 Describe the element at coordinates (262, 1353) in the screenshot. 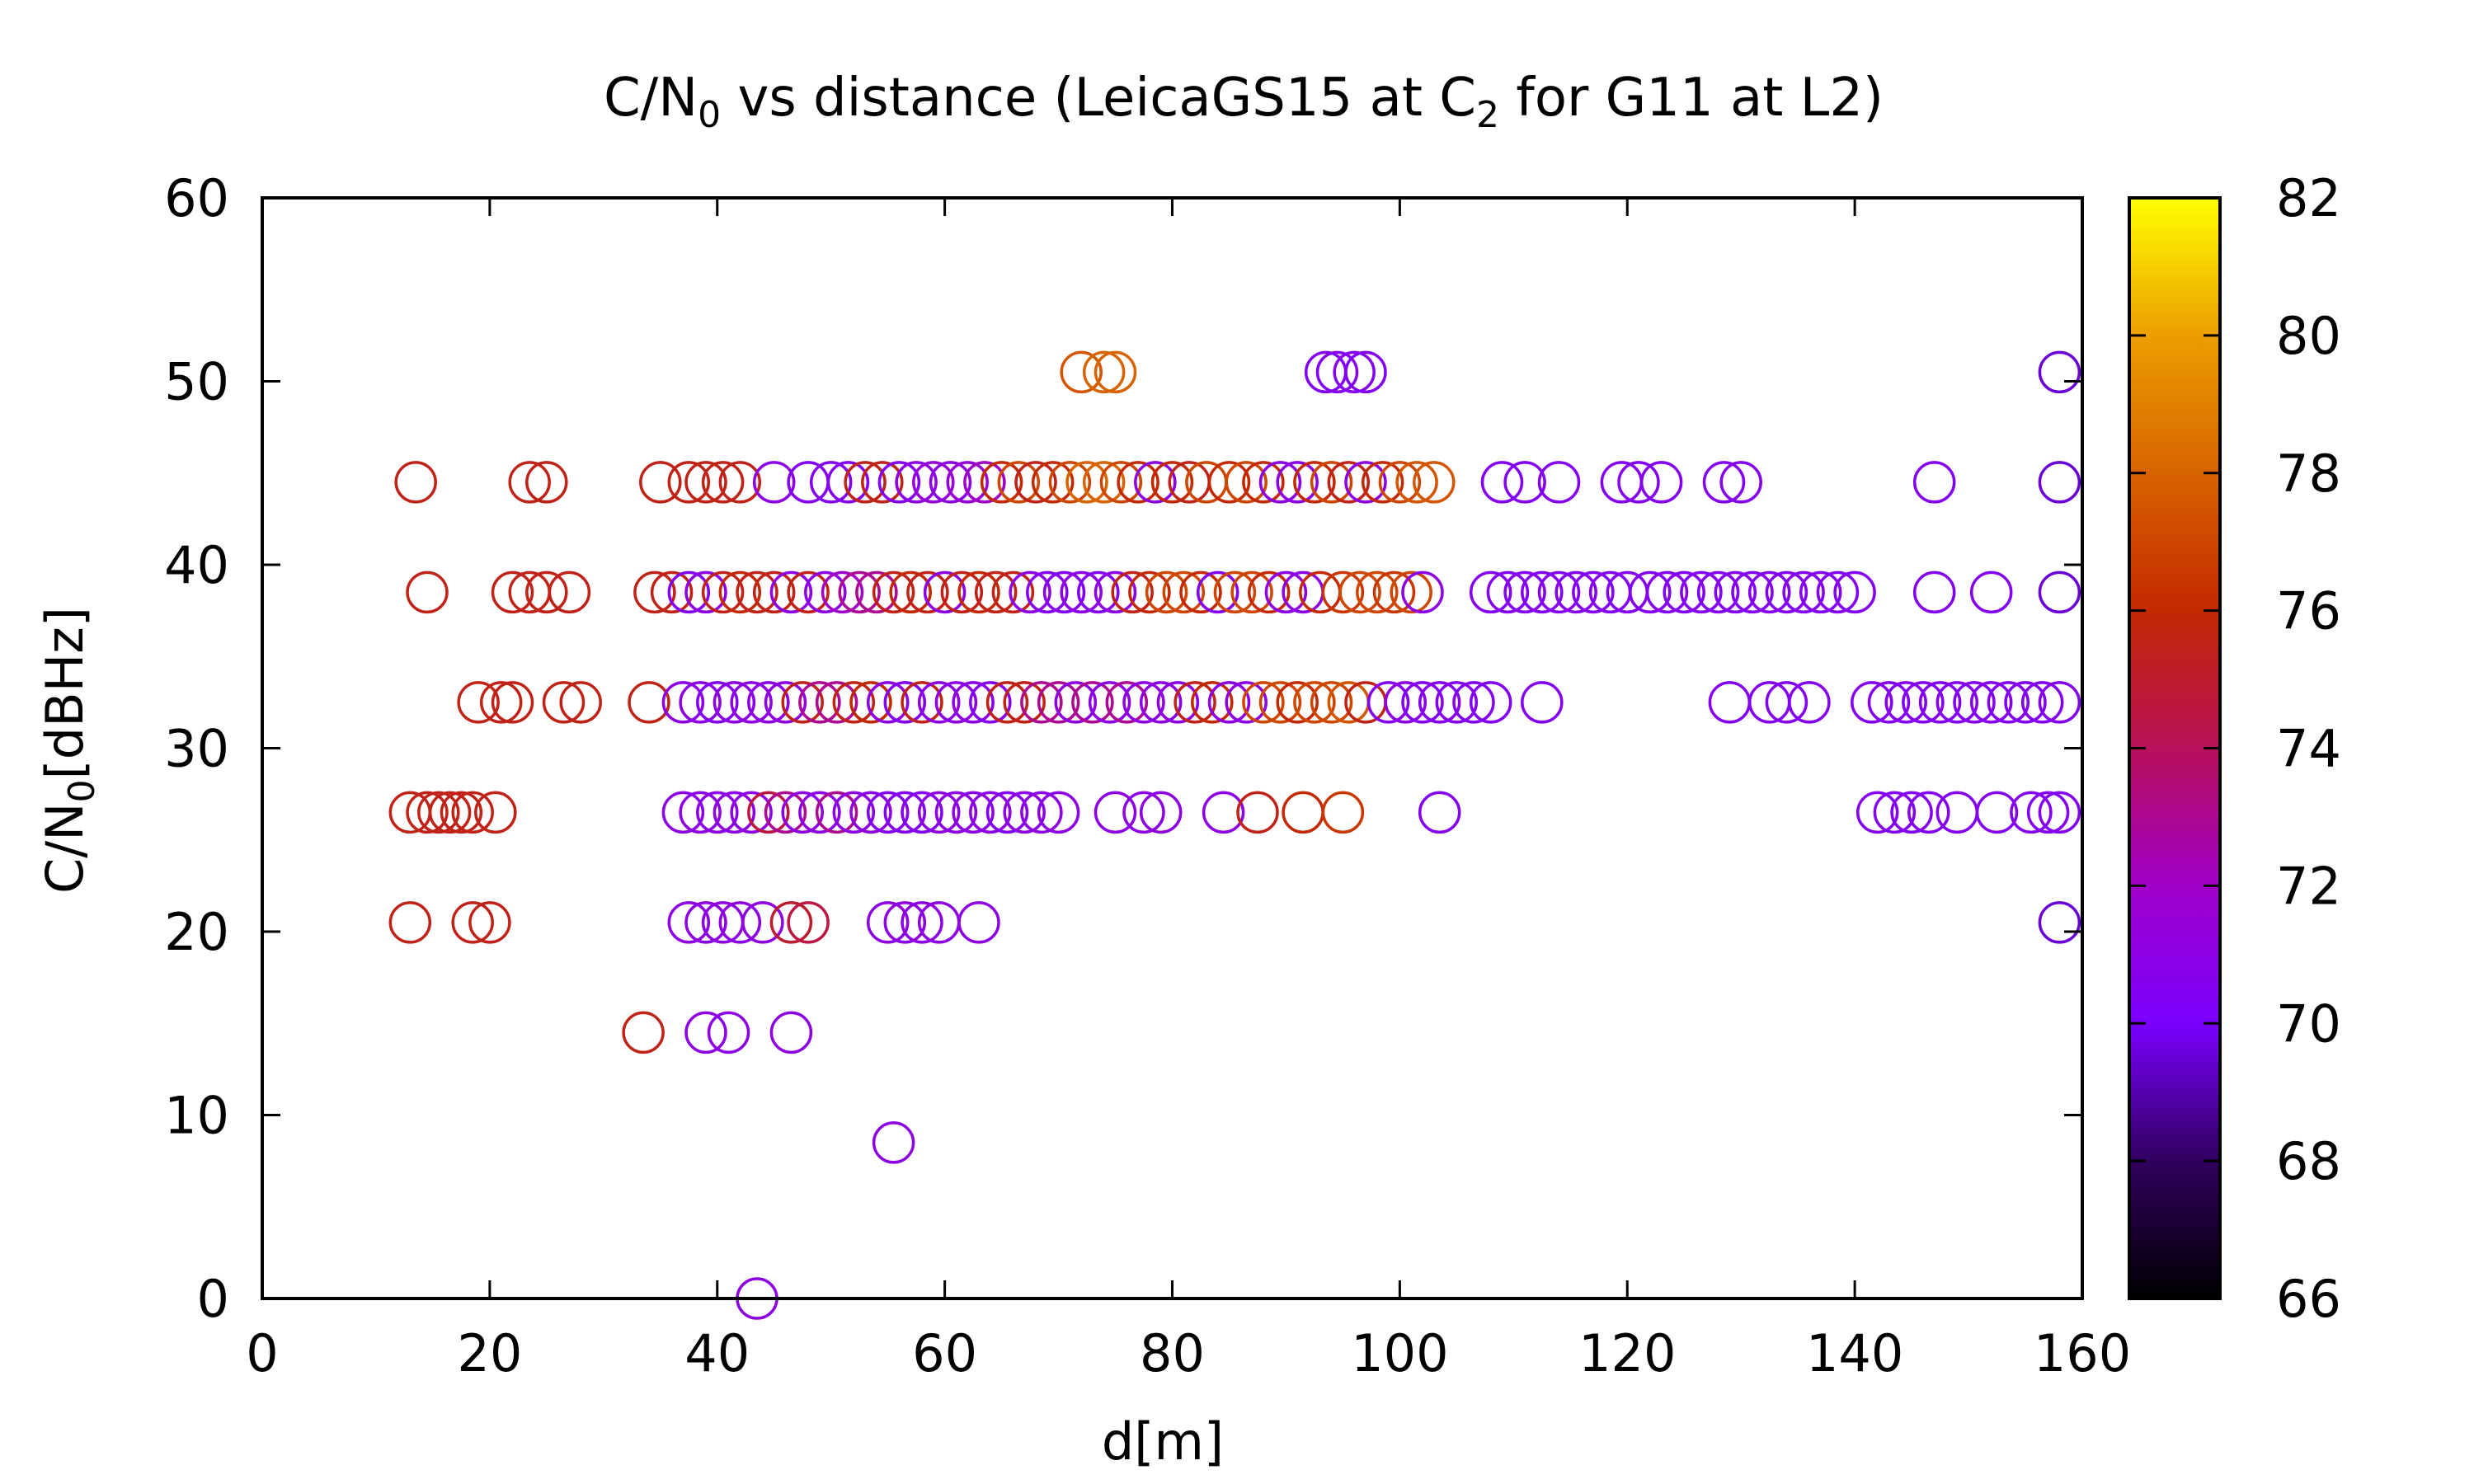

I see `x-tick-label: 0` at that location.